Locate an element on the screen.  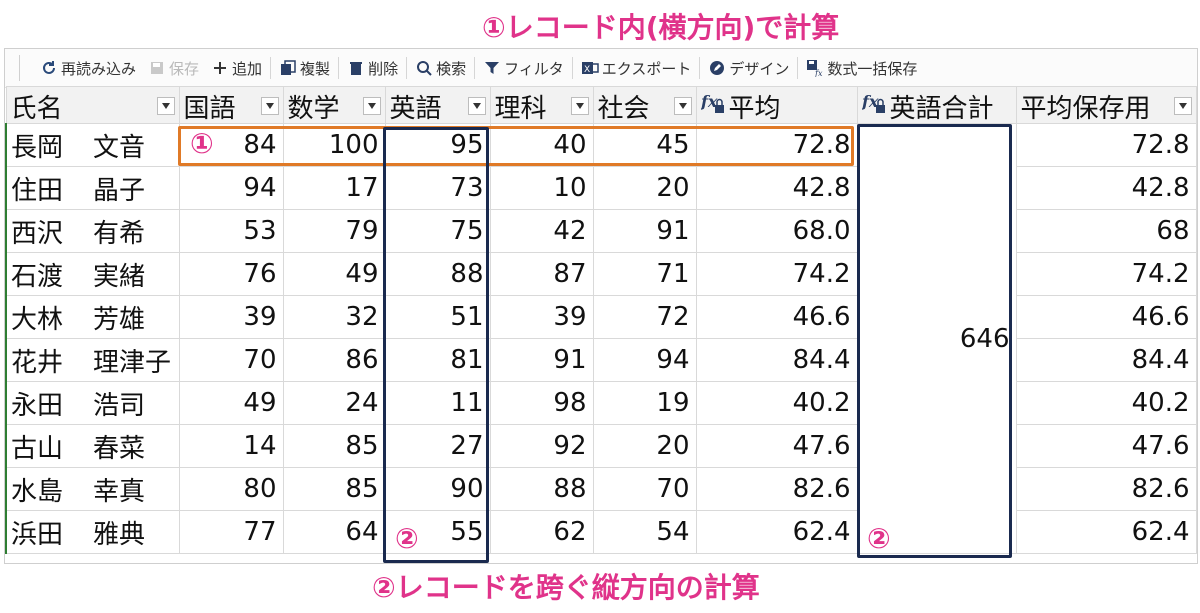
score-cell-avg: 62.4 is located at coordinates (776, 532).